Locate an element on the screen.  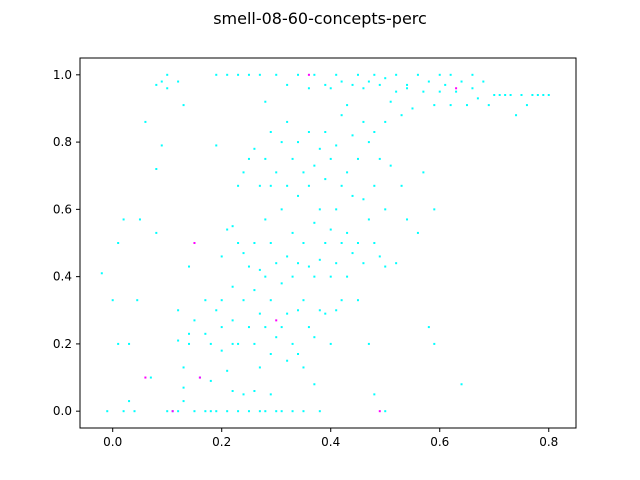
chart-title: smell-08-60-concepts-perc is located at coordinates (320, 18).